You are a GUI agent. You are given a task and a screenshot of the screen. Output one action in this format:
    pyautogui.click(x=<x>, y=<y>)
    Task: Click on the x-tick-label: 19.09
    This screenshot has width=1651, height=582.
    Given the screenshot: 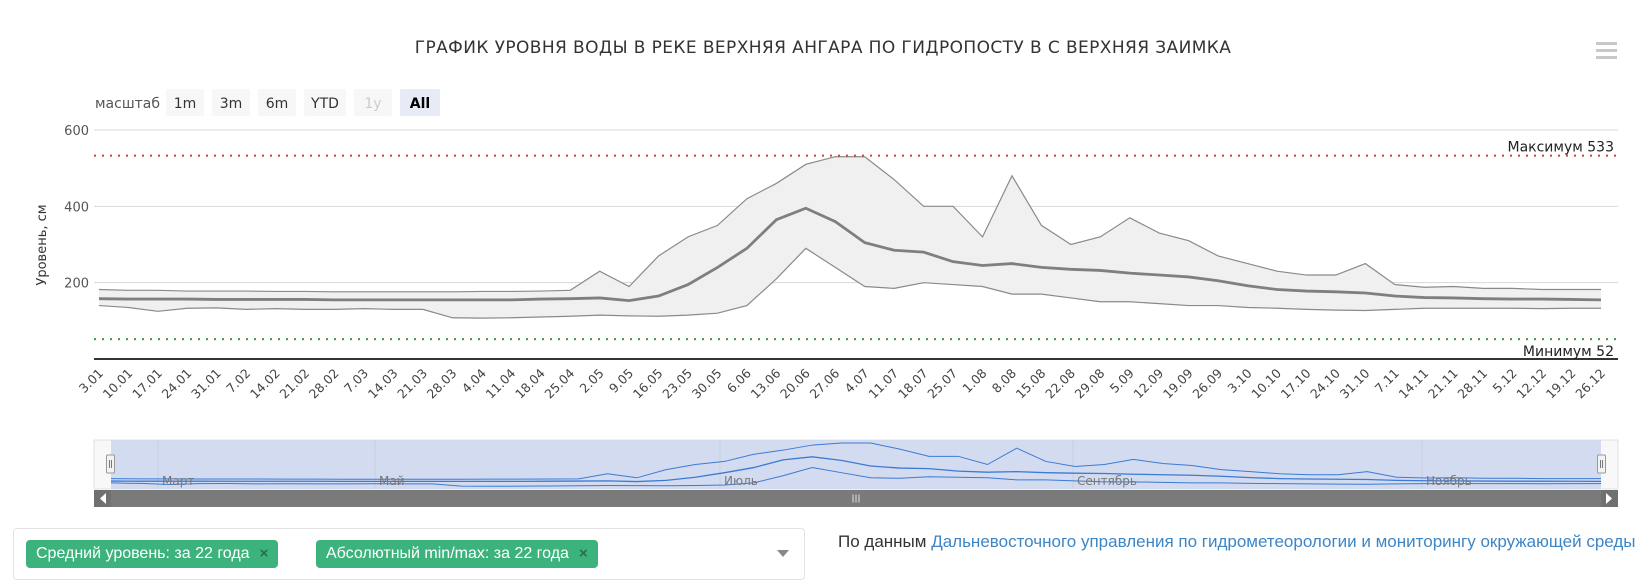 What is the action you would take?
    pyautogui.click(x=1178, y=383)
    